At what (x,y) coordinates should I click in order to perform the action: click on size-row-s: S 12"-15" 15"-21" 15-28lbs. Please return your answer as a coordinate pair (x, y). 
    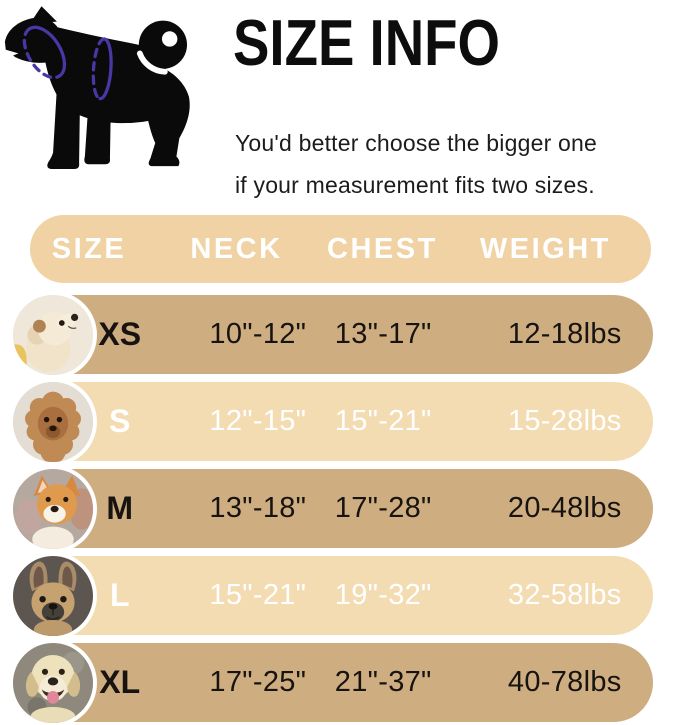
    Looking at the image, I should click on (339, 421).